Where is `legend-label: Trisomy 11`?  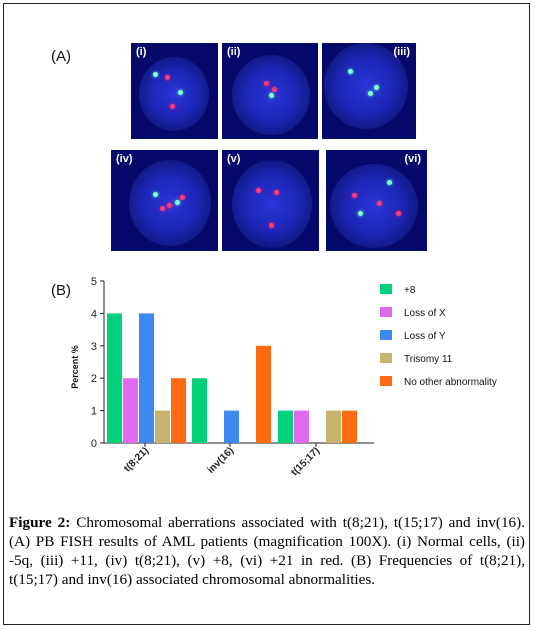 legend-label: Trisomy 11 is located at coordinates (428, 359).